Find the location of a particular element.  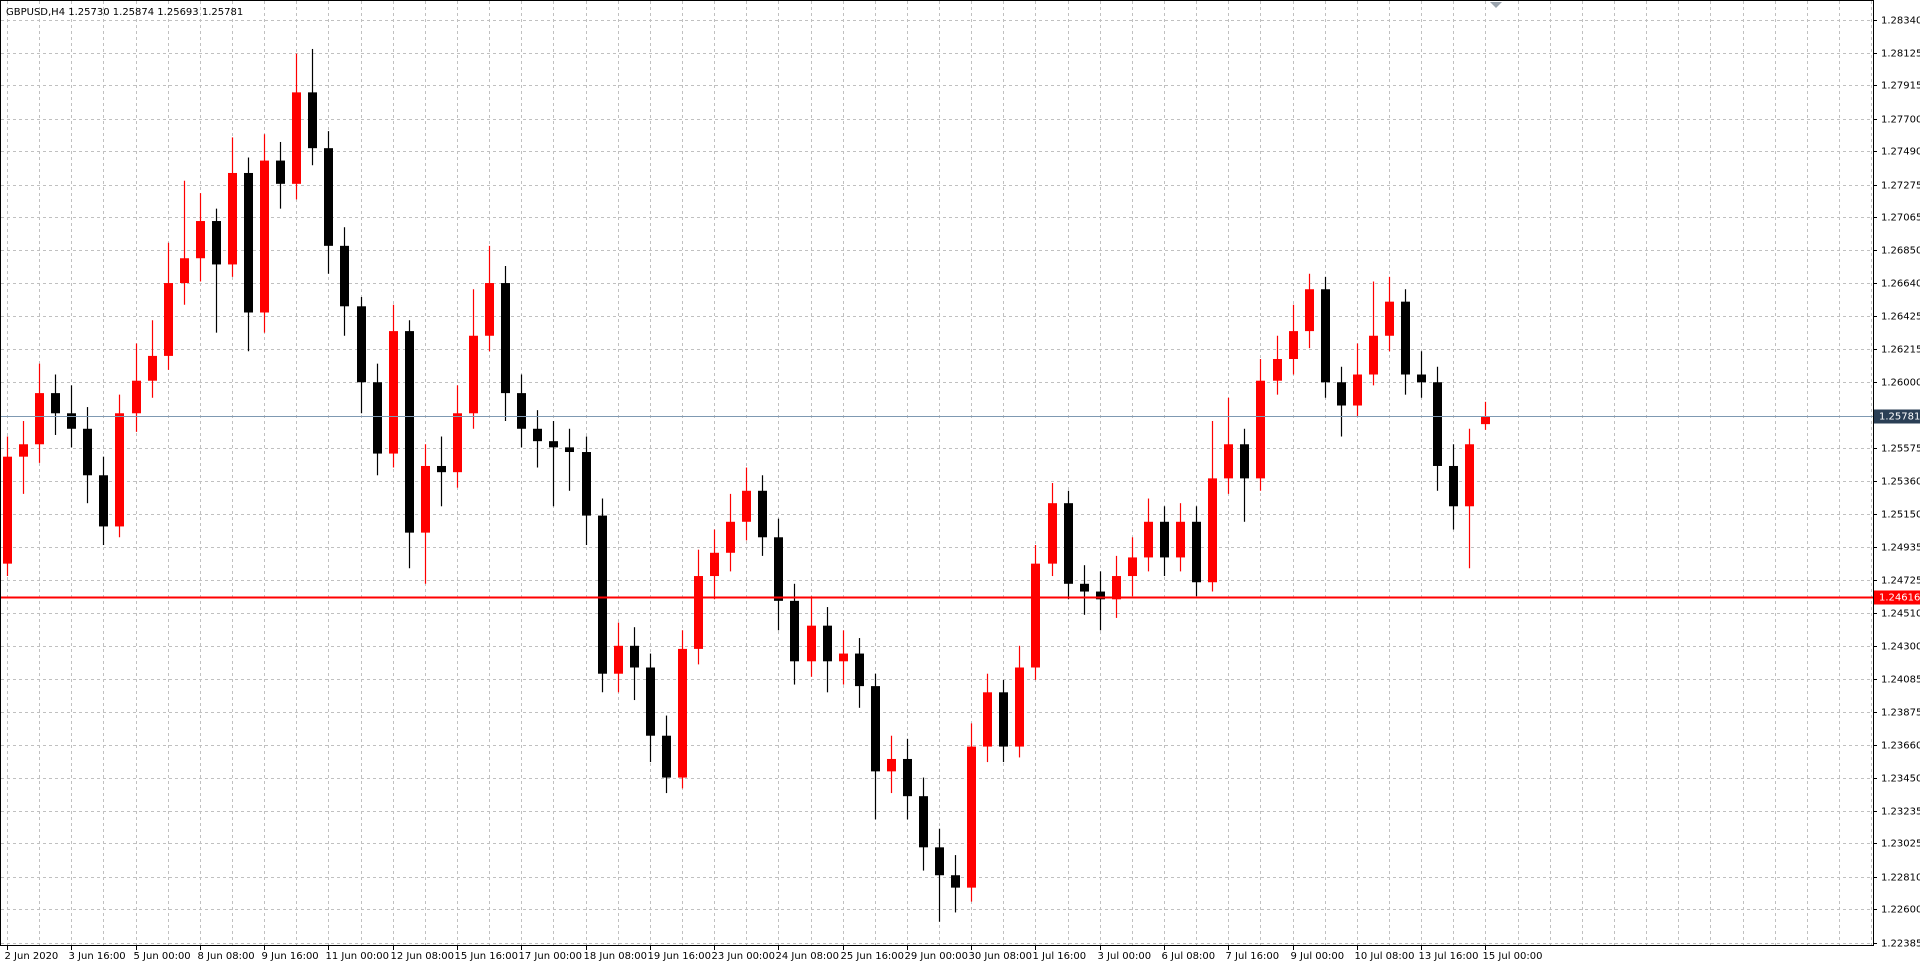

x-tick-label: 11 Jun 00:00 is located at coordinates (358, 956).